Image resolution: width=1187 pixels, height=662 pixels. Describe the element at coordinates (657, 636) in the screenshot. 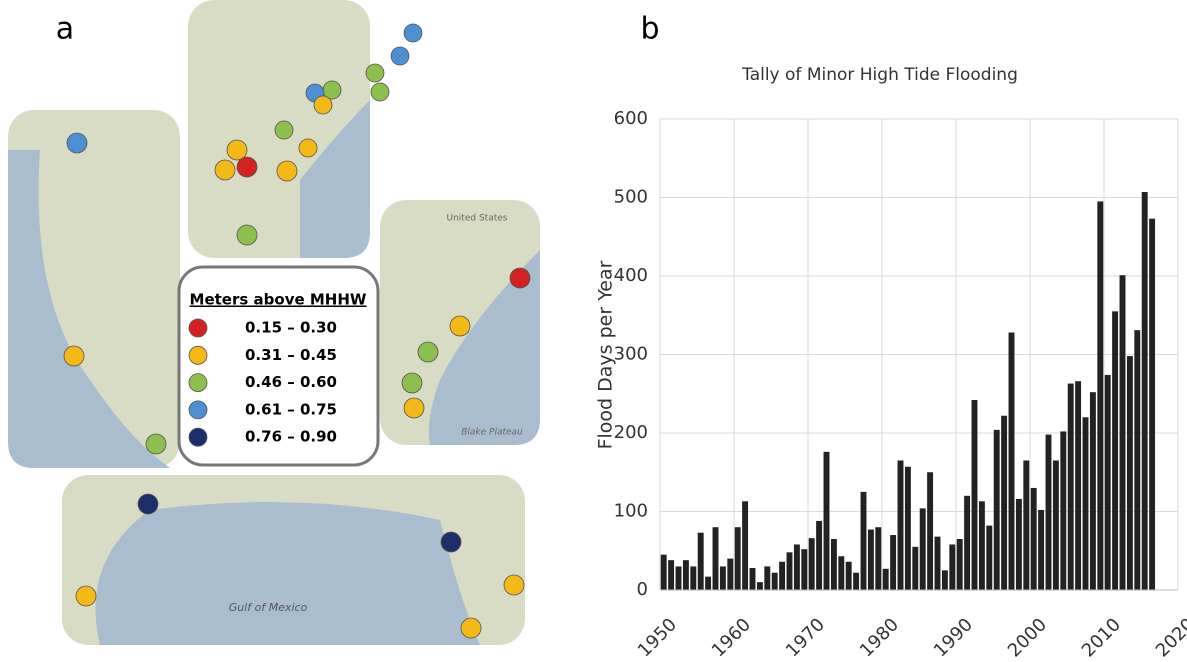

I see `x-tick-label: 1950` at that location.